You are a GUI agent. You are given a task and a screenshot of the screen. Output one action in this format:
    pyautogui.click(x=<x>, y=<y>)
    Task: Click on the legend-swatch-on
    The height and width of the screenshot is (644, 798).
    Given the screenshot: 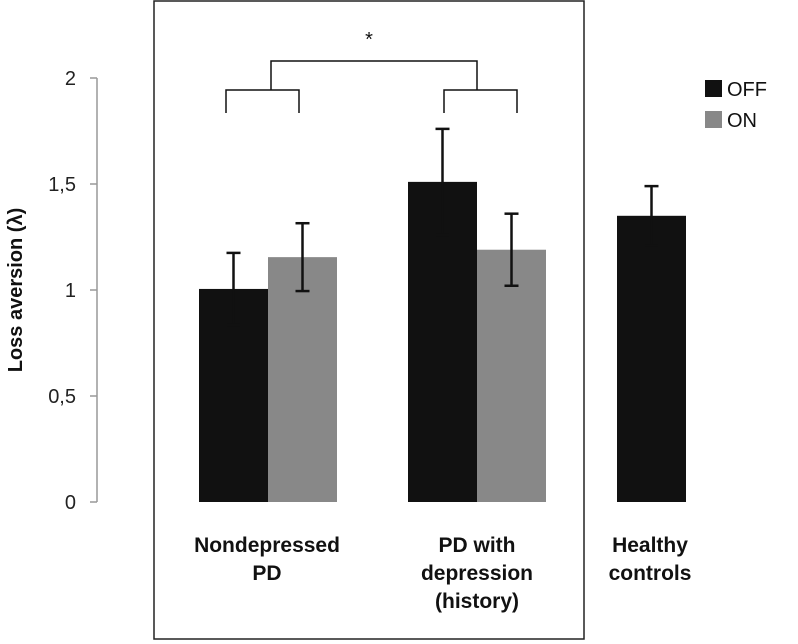 What is the action you would take?
    pyautogui.click(x=713, y=119)
    